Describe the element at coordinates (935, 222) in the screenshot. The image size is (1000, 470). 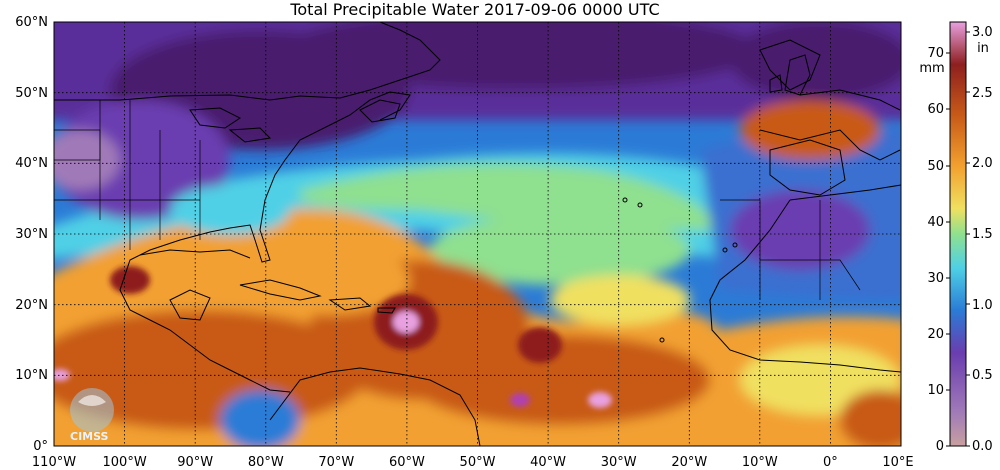
I see `mm-tick: 40` at that location.